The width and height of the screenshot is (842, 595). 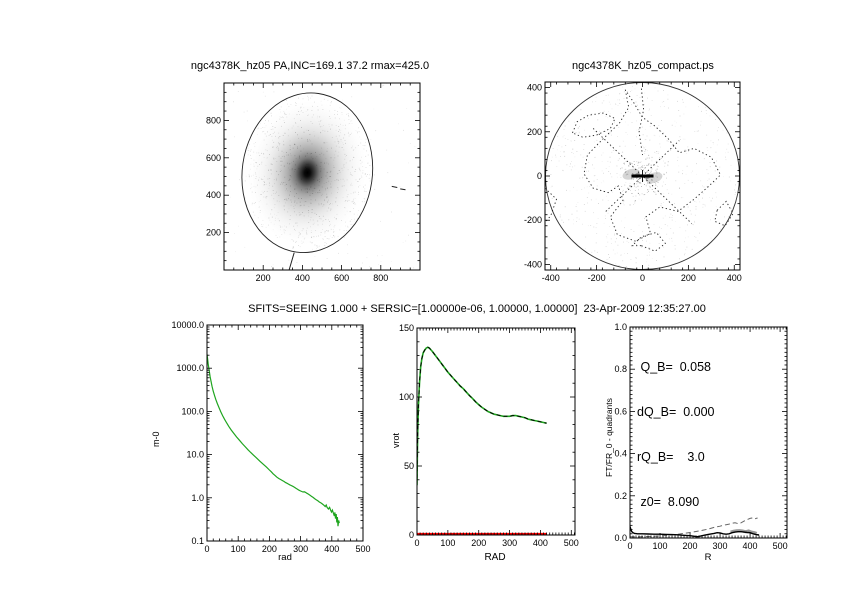 What do you see at coordinates (190, 368) in the screenshot?
I see `svg-text: 1000.0` at bounding box center [190, 368].